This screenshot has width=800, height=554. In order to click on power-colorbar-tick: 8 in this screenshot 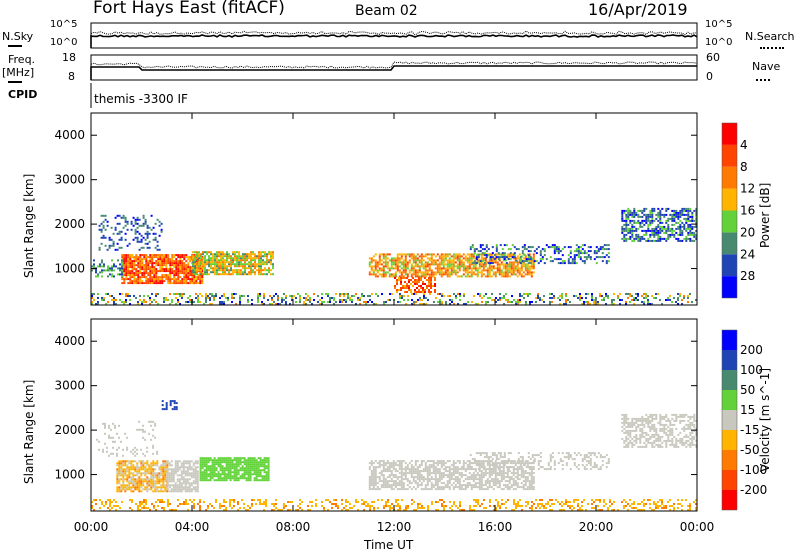, I will do `click(744, 167)`.